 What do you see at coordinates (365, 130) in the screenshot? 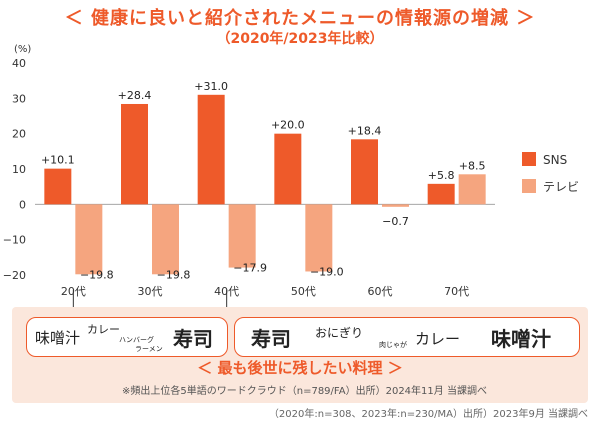
I see `data-label-sns: +18.4` at bounding box center [365, 130].